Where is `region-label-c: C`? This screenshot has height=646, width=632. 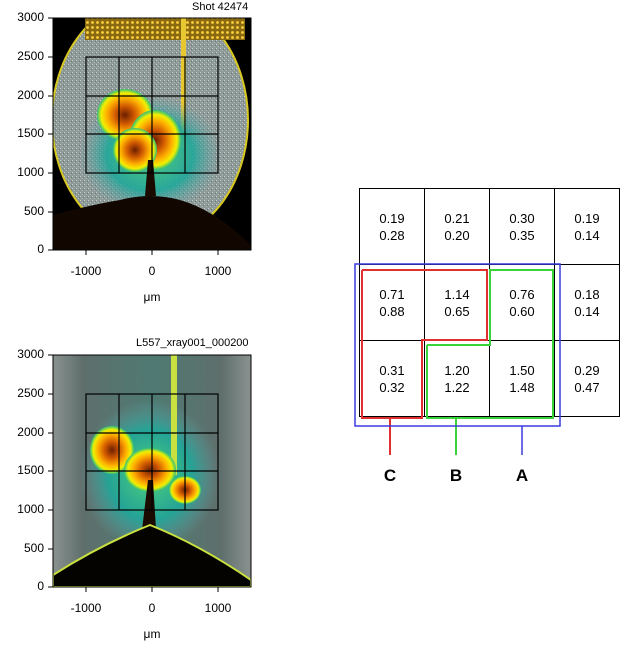
region-label-c: C is located at coordinates (390, 475).